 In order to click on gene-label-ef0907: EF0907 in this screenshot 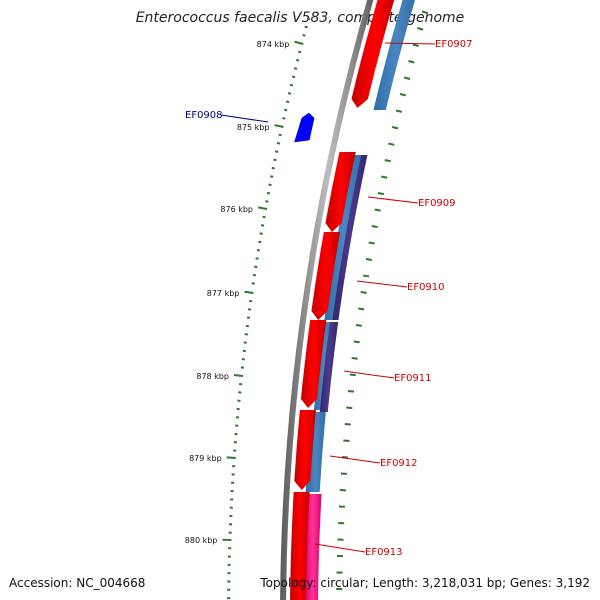, I will do `click(454, 44)`.